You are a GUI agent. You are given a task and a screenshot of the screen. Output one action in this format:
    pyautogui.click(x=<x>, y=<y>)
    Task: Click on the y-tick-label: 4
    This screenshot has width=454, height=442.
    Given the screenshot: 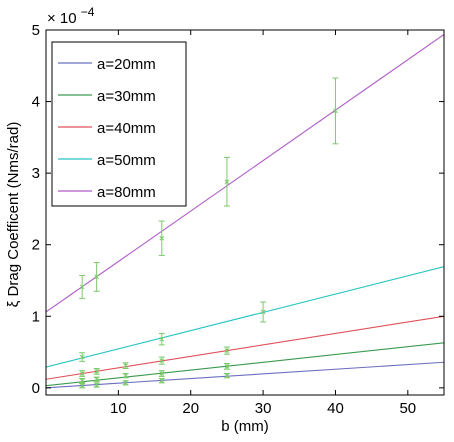 What is the action you would take?
    pyautogui.click(x=36, y=102)
    